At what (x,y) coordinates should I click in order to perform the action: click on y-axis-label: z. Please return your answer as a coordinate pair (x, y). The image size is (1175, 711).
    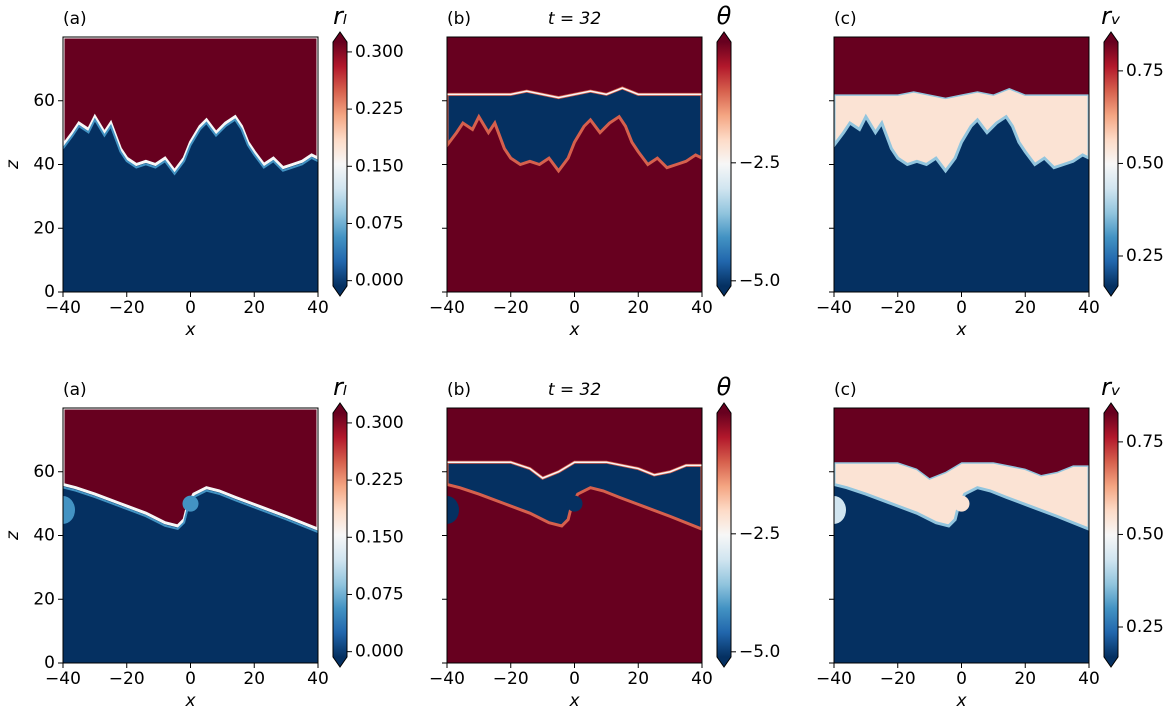
    Looking at the image, I should click on (13, 535).